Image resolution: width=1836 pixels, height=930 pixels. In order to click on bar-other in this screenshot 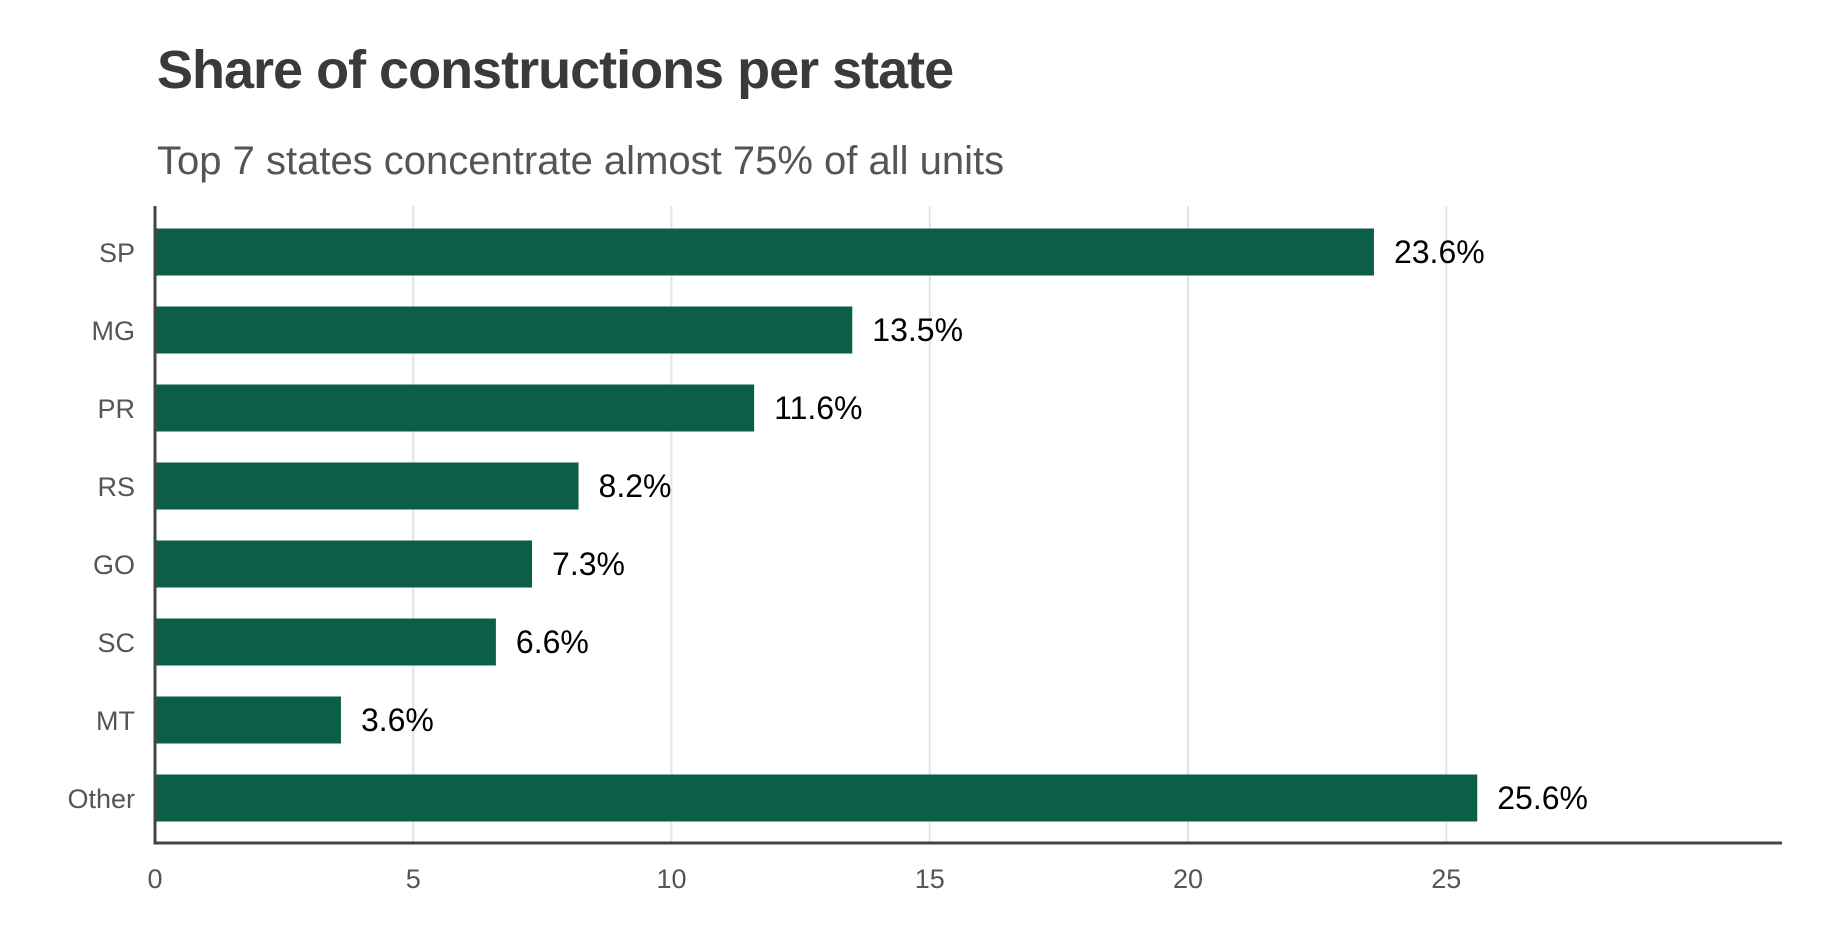, I will do `click(816, 798)`.